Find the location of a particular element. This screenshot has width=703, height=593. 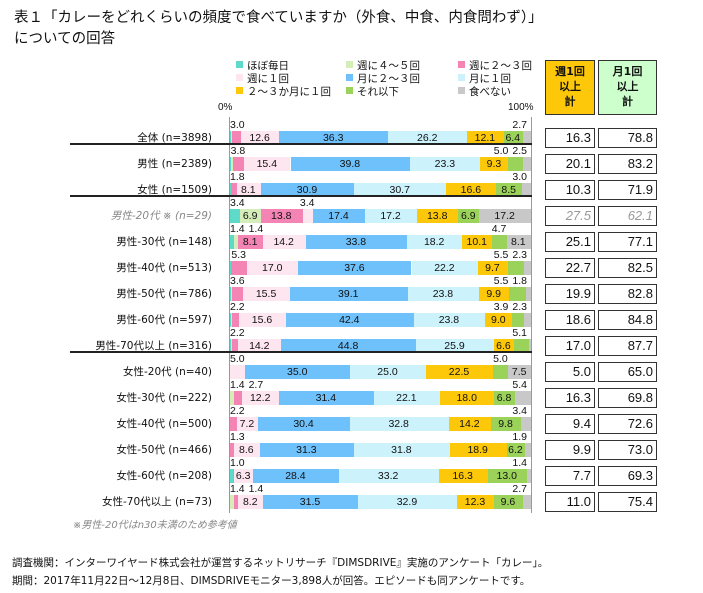

weekly-total-cell: 22.7 is located at coordinates (570, 268).